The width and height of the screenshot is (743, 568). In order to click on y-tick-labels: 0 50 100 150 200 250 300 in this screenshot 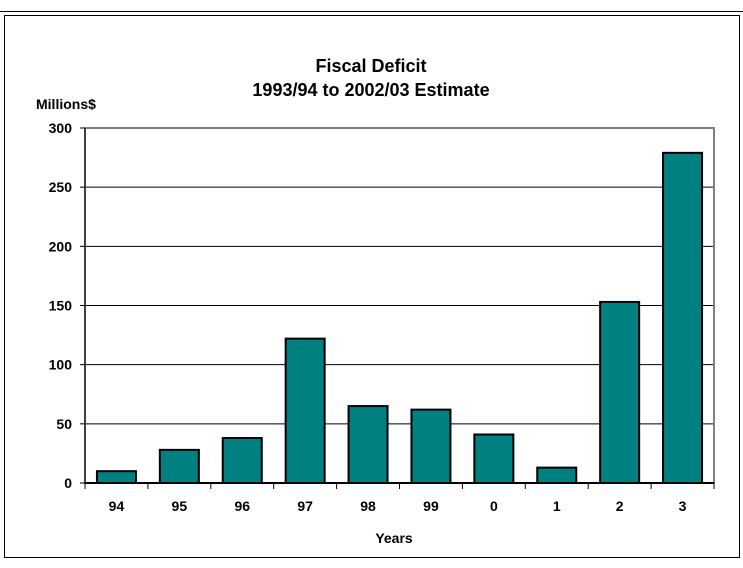, I will do `click(67, 305)`.